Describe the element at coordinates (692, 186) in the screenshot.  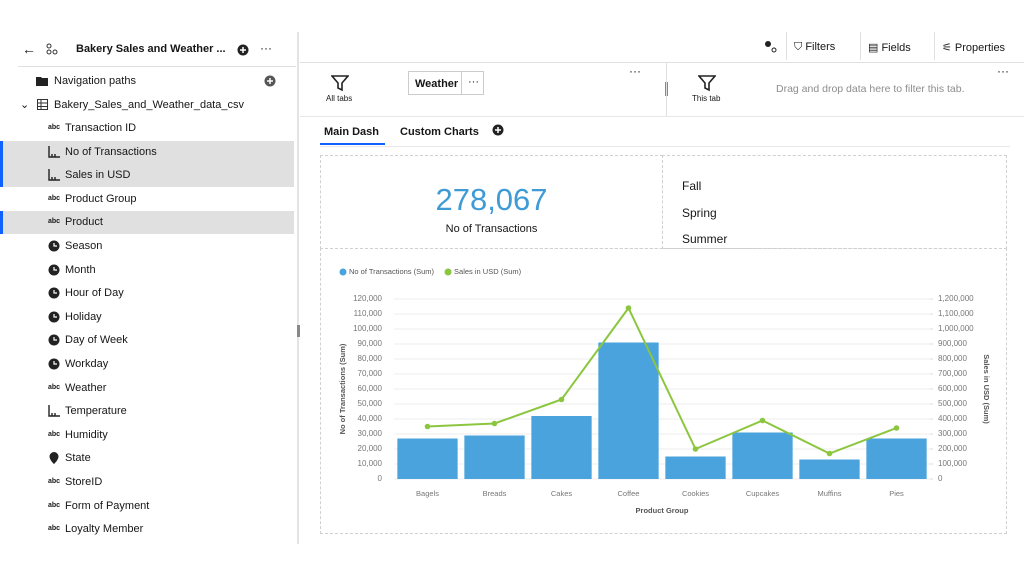
I see `list-item: Fall` at that location.